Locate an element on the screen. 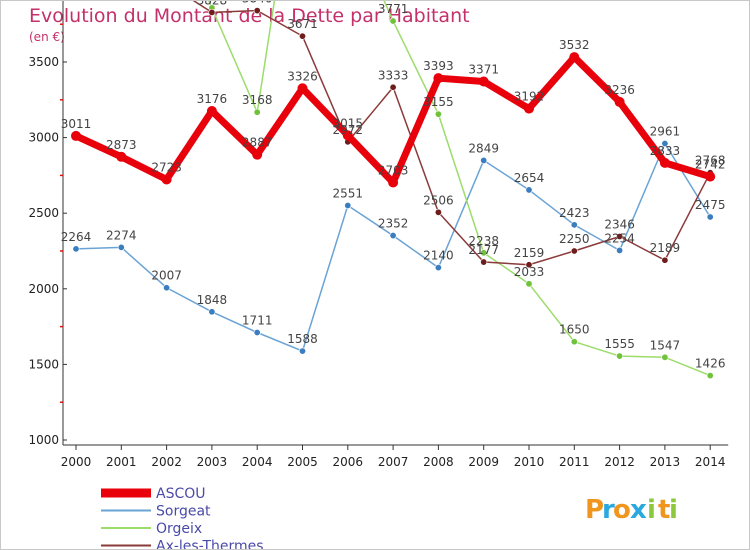 The height and width of the screenshot is (550, 750). data-label: 2159 is located at coordinates (529, 253).